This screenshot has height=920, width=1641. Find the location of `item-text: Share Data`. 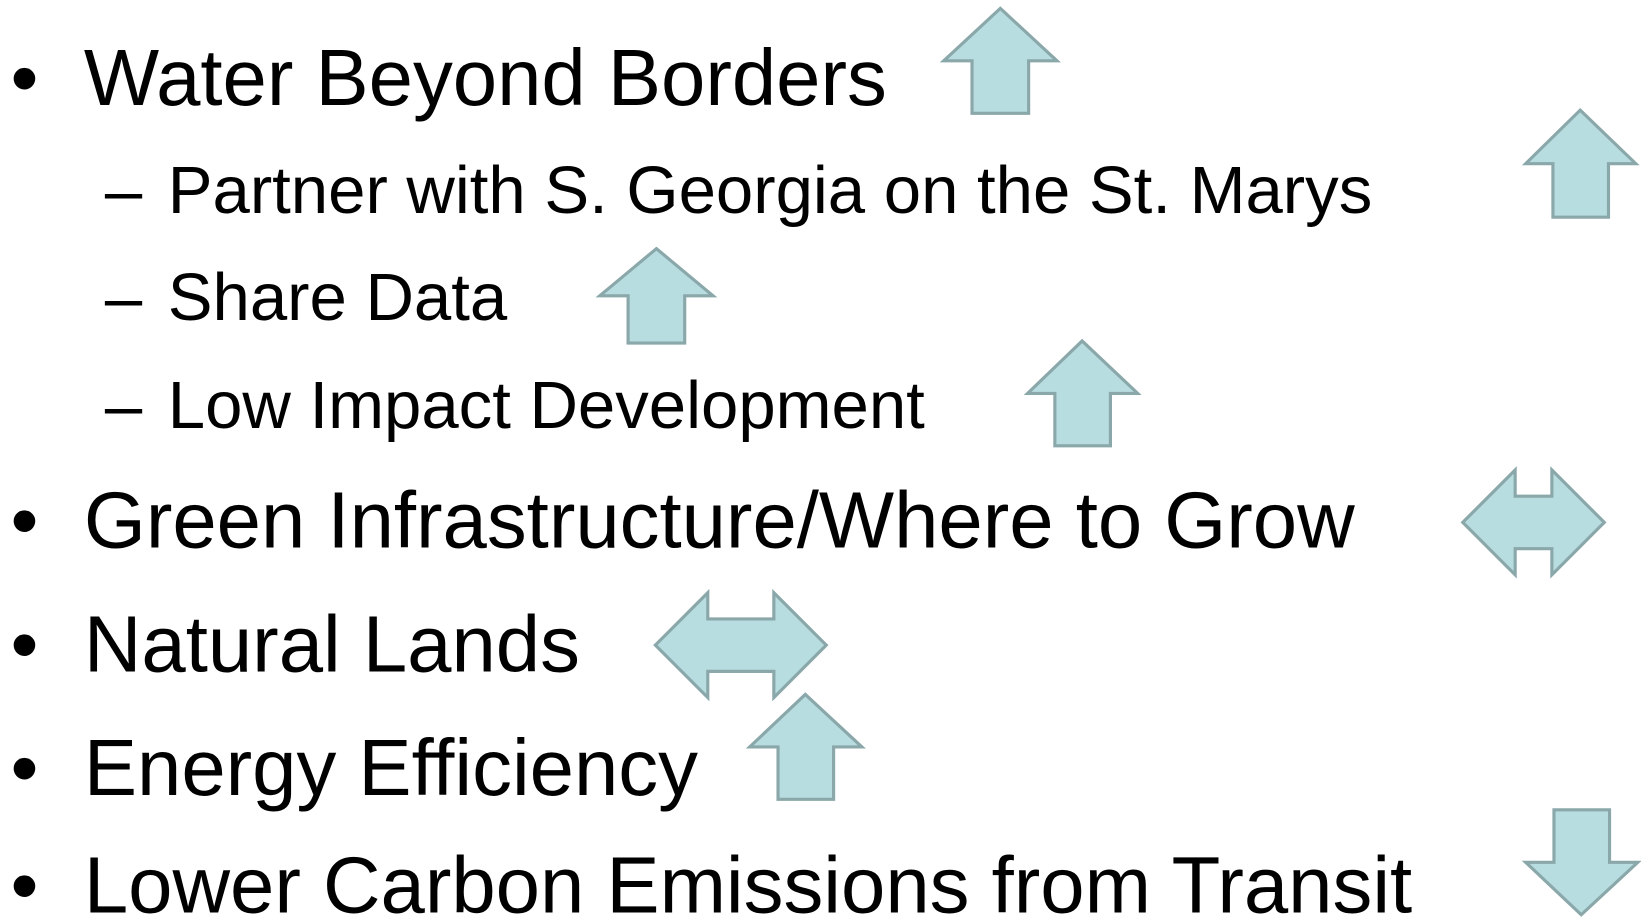

item-text: Share Data is located at coordinates (338, 297).